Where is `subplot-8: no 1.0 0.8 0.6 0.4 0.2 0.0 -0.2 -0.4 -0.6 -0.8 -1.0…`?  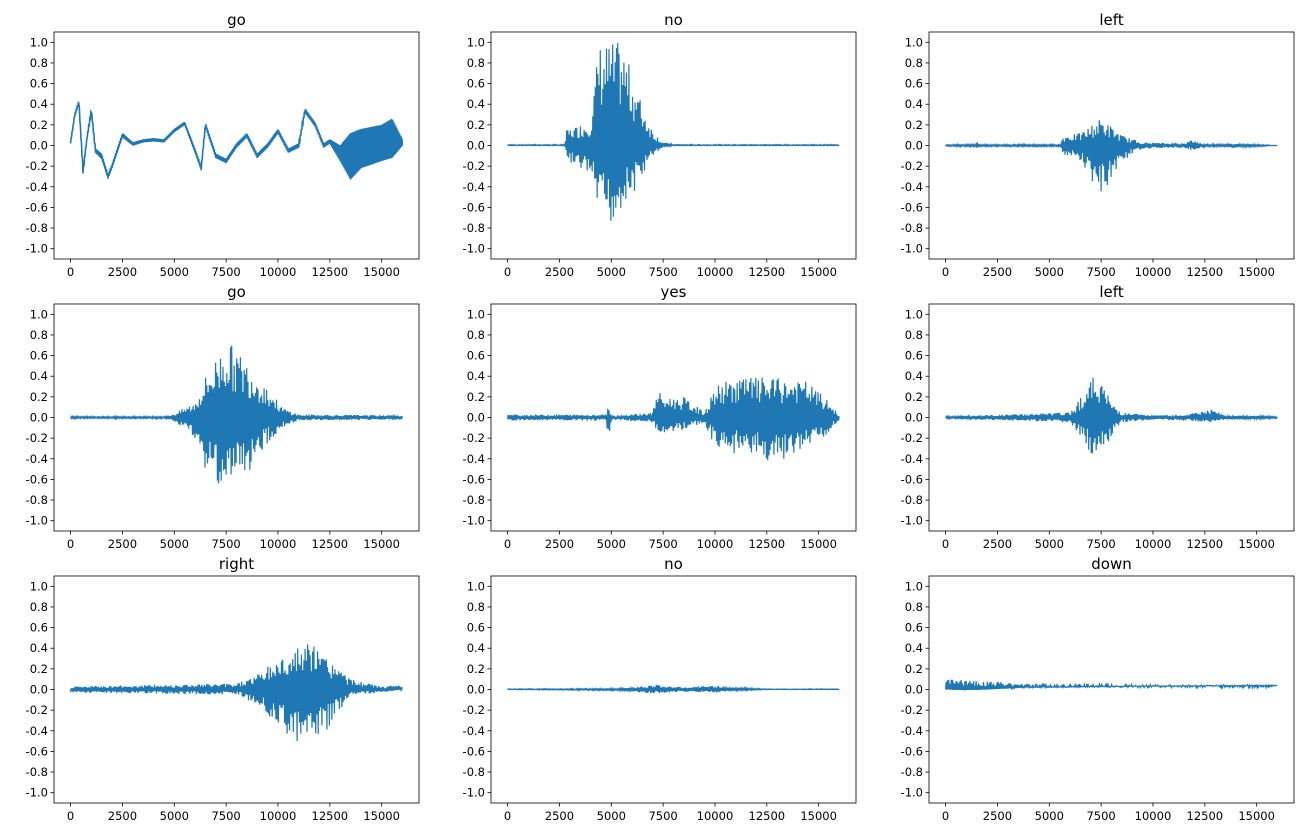
subplot-8: no 1.0 0.8 0.6 0.4 0.2 0.0 -0.2 -0.4 -0.6 -0.8 -1.0… is located at coordinates (660, 689).